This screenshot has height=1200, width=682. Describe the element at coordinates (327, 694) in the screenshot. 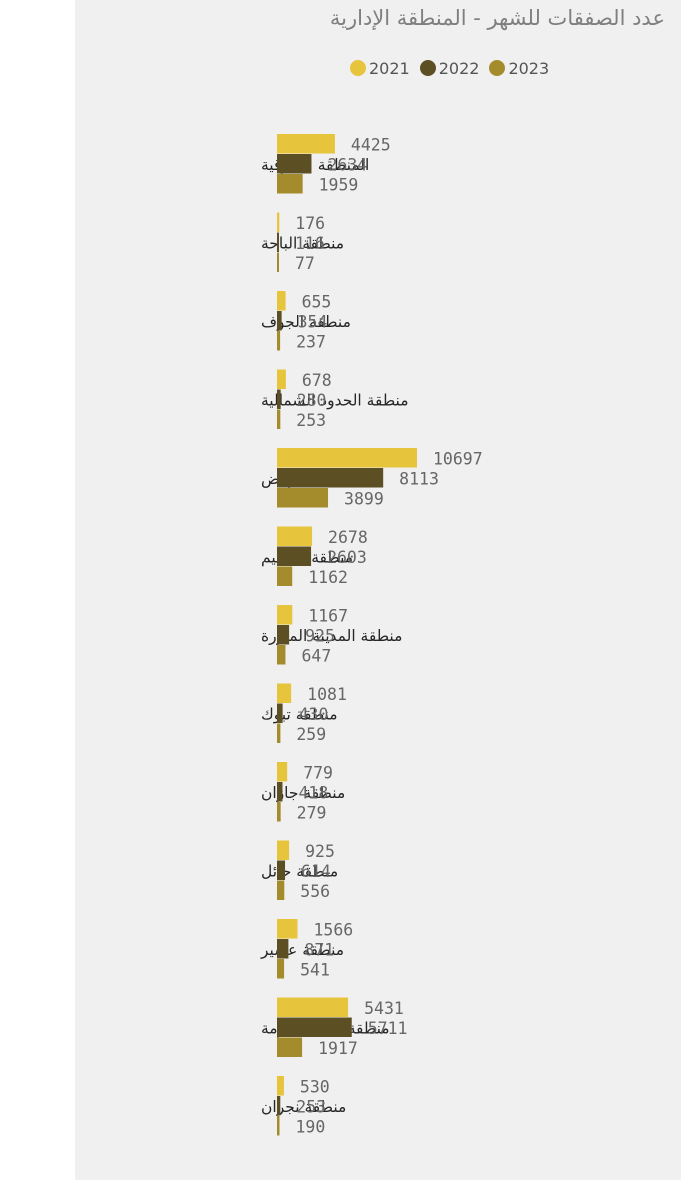

I see `data-label-2021: 1081` at that location.